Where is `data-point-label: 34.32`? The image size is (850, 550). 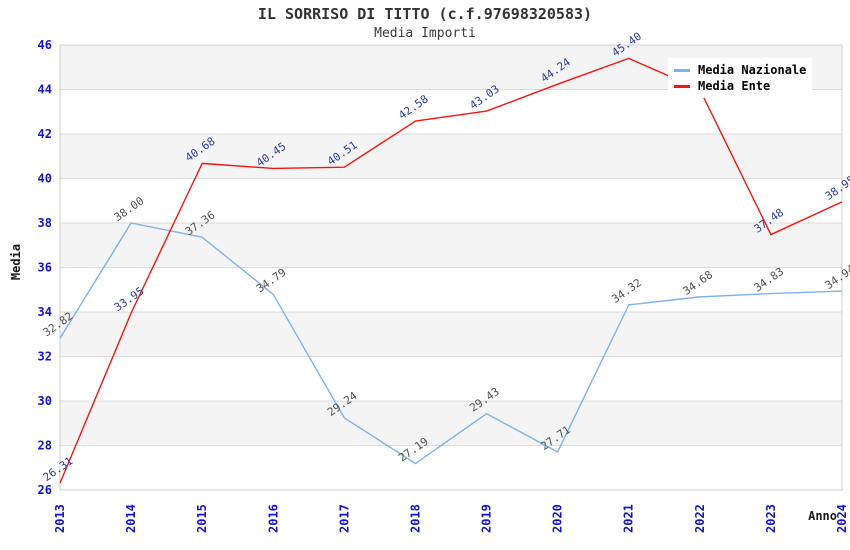 data-point-label: 34.32 is located at coordinates (626, 291).